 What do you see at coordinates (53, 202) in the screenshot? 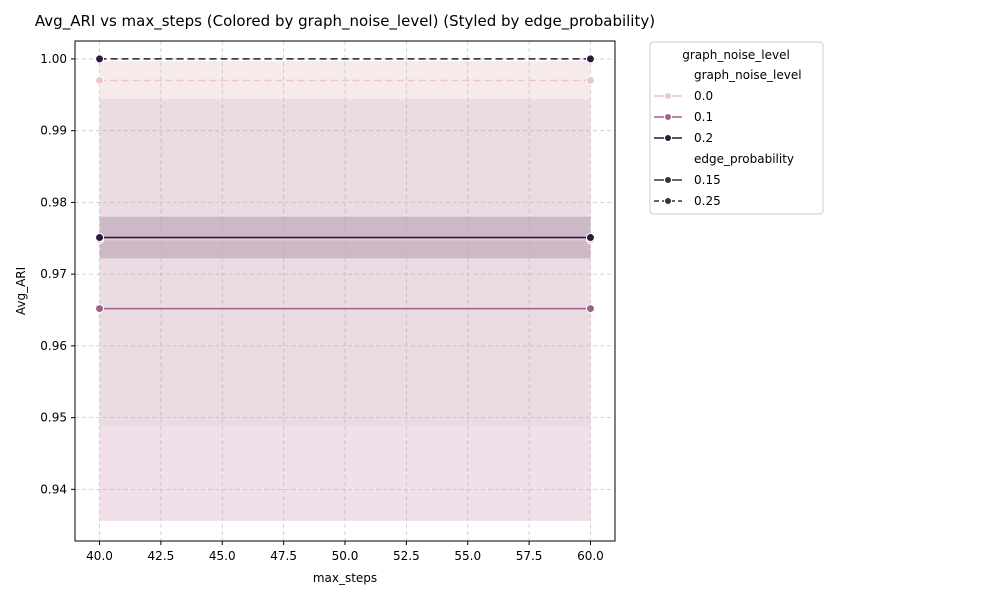
I see `y-tick-label-4: 0.98` at bounding box center [53, 202].